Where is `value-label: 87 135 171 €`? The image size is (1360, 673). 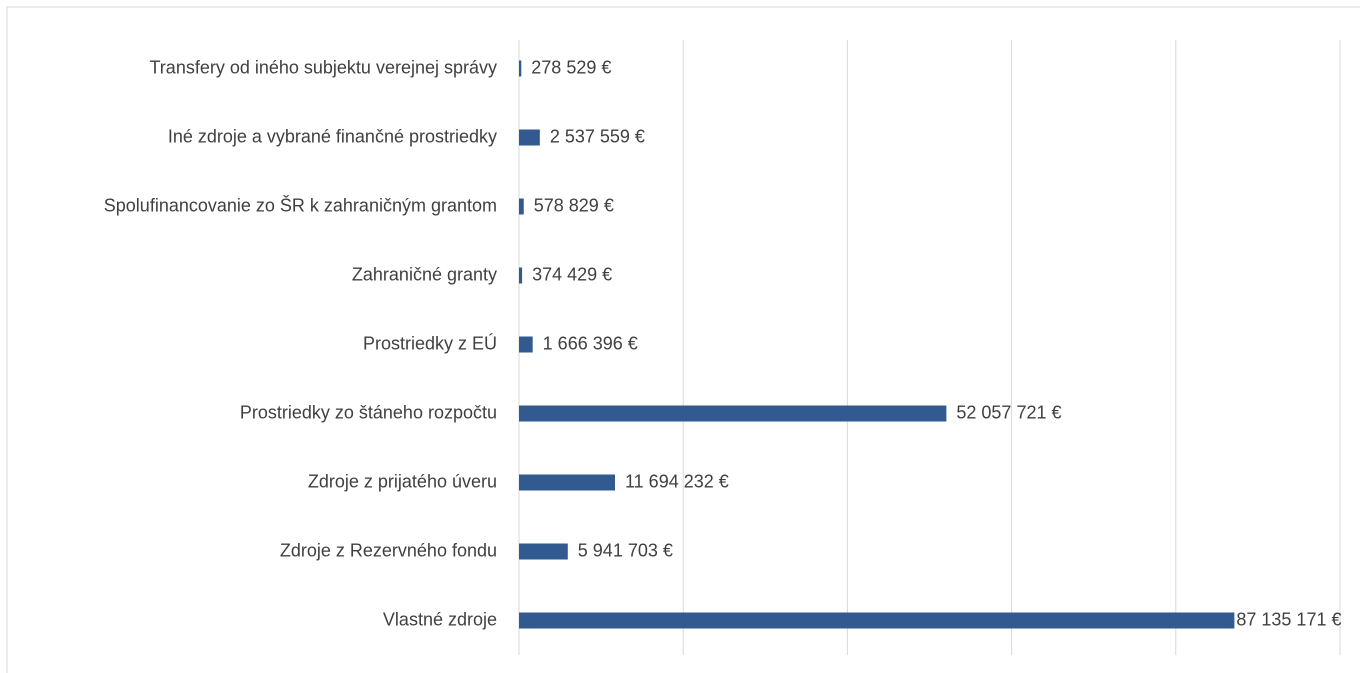
value-label: 87 135 171 € is located at coordinates (1288, 619).